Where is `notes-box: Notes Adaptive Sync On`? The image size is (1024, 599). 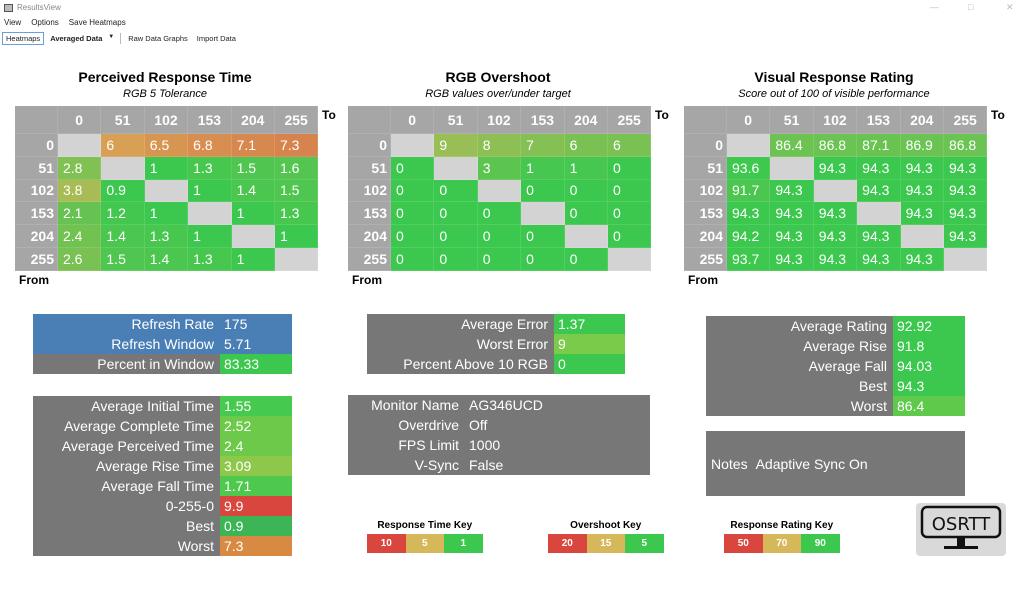 notes-box: Notes Adaptive Sync On is located at coordinates (835, 463).